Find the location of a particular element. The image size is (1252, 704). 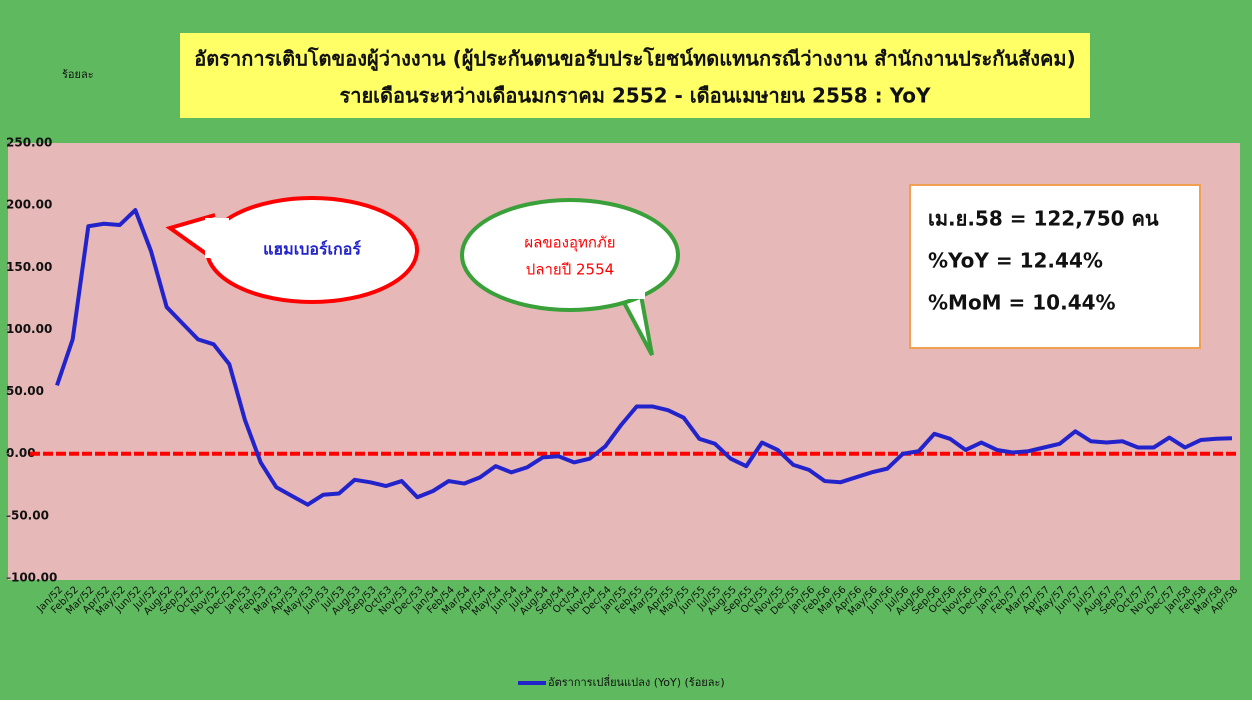

y-tick-label: 50.00 is located at coordinates (25, 391).